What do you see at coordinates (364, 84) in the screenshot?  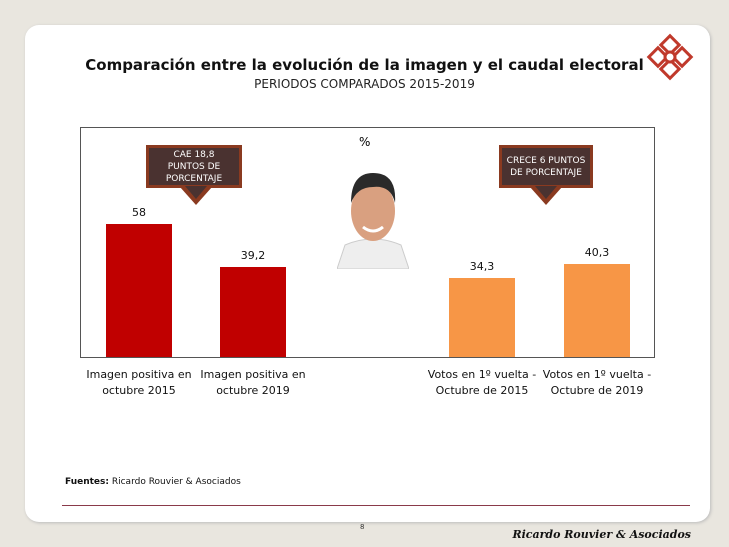 I see `chart-subtitle: PERIODOS COMPARADOS 2015-2019` at bounding box center [364, 84].